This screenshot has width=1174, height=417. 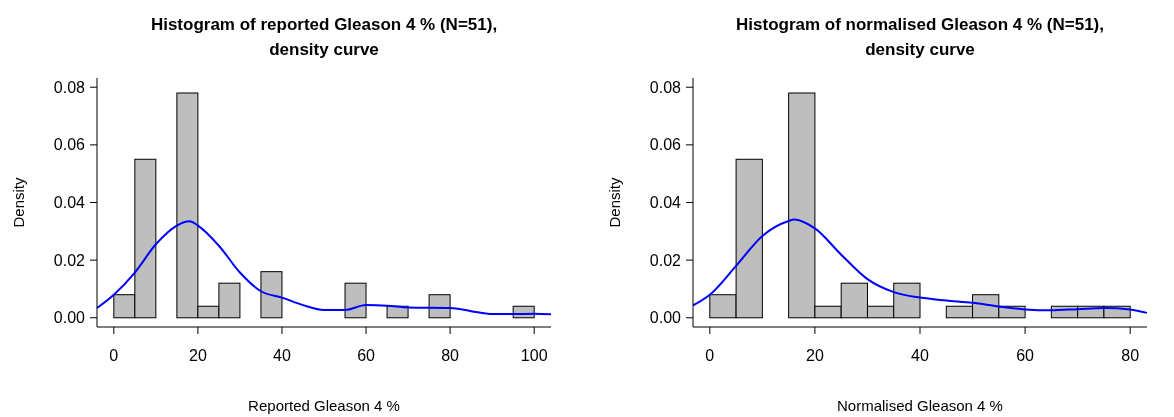 I want to click on line-series, so click(x=920, y=266).